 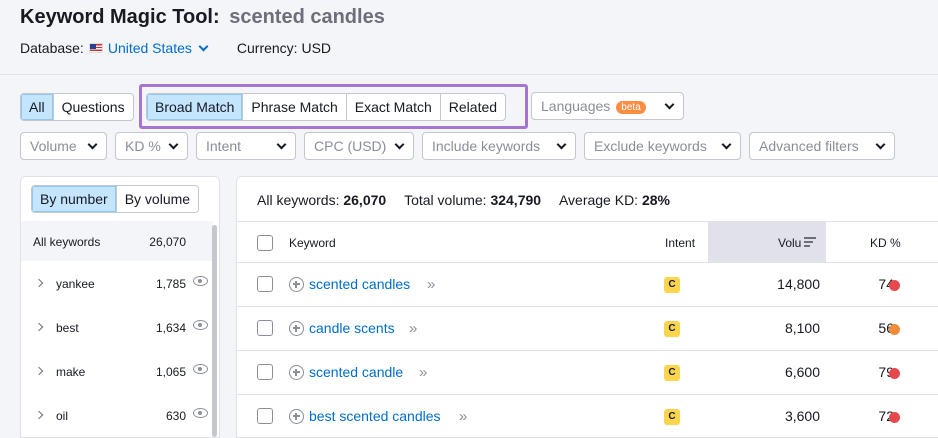 I want to click on group-item: oil 630, so click(x=117, y=415).